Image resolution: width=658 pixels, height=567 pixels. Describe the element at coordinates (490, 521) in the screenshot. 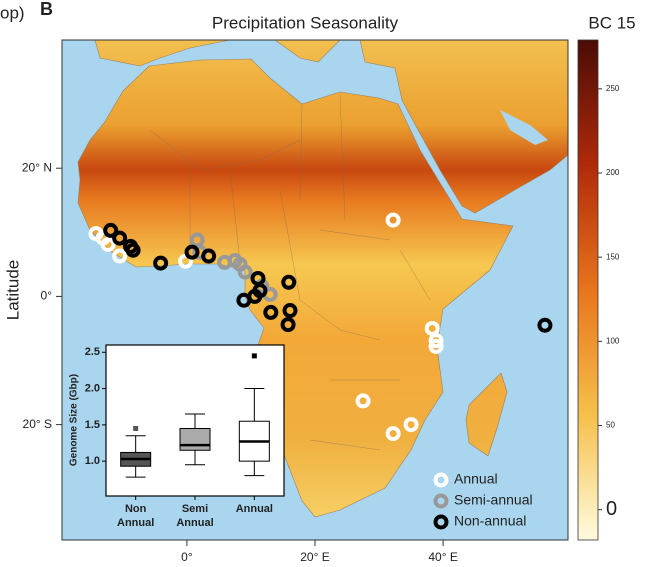

I see `legend-label: Non-annual` at that location.